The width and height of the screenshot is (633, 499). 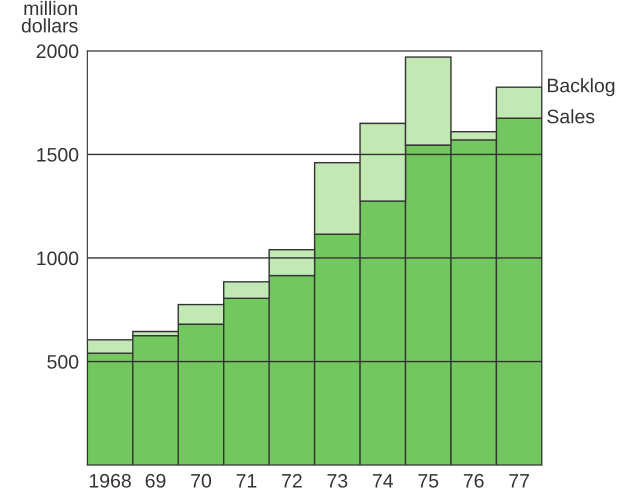 What do you see at coordinates (428, 481) in the screenshot?
I see `x-tick-label: 75` at bounding box center [428, 481].